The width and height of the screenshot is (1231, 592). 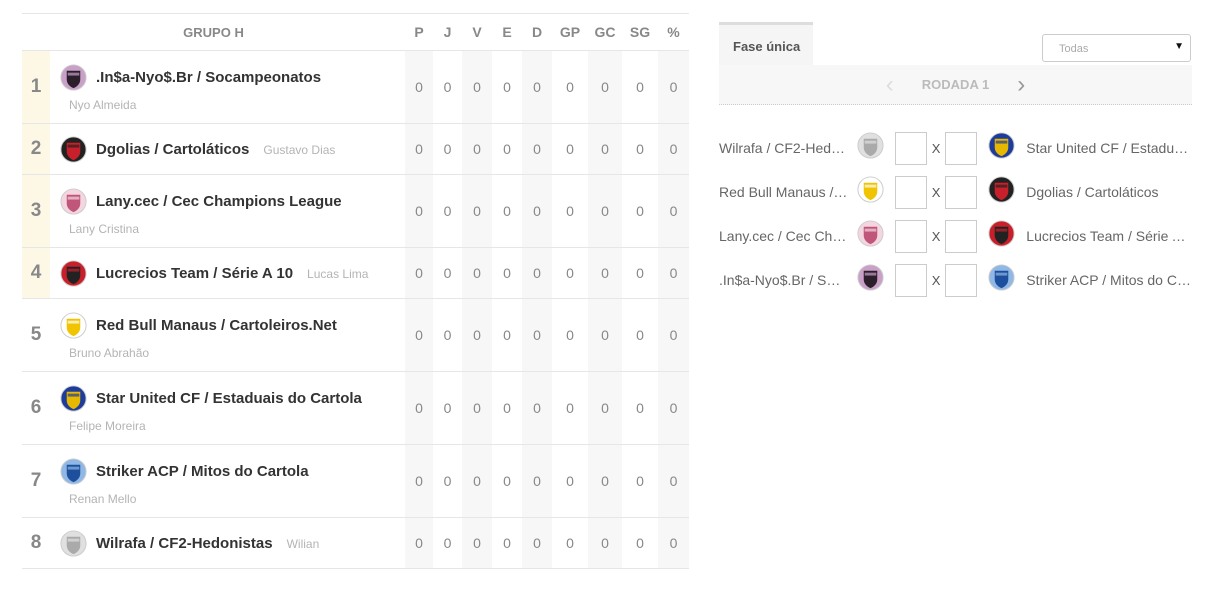 I want to click on home-team: Wilrafa / CF2-Hedonistas, so click(x=783, y=148).